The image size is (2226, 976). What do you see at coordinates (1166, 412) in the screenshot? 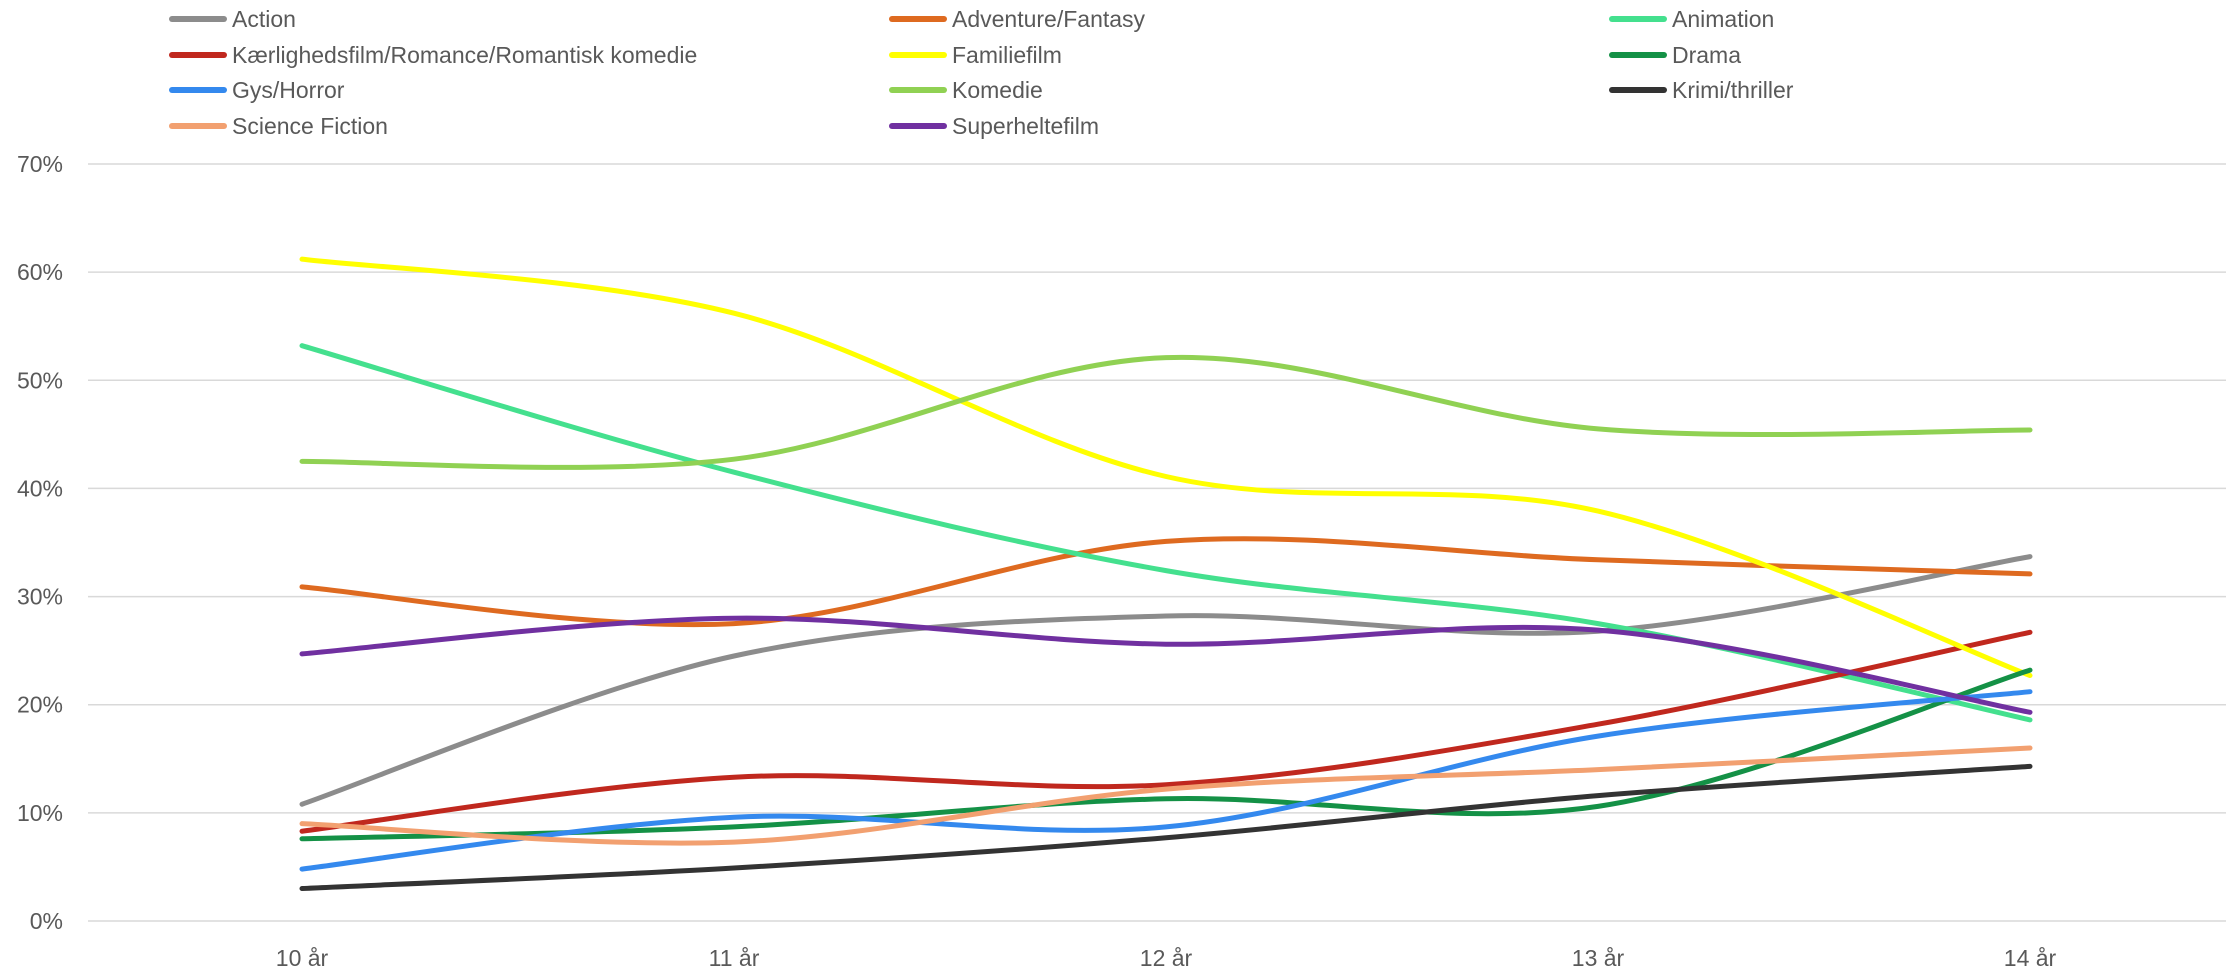
I see `series-line-komedie` at bounding box center [1166, 412].